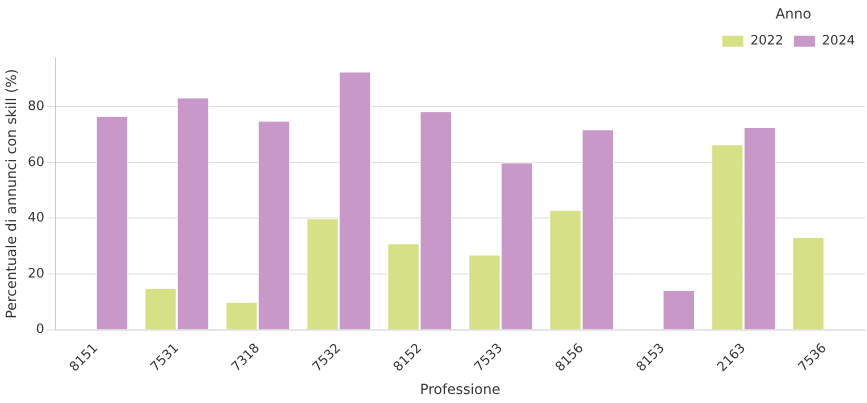 This screenshot has height=403, width=867. Describe the element at coordinates (36, 162) in the screenshot. I see `y-tick-label: 60` at that location.